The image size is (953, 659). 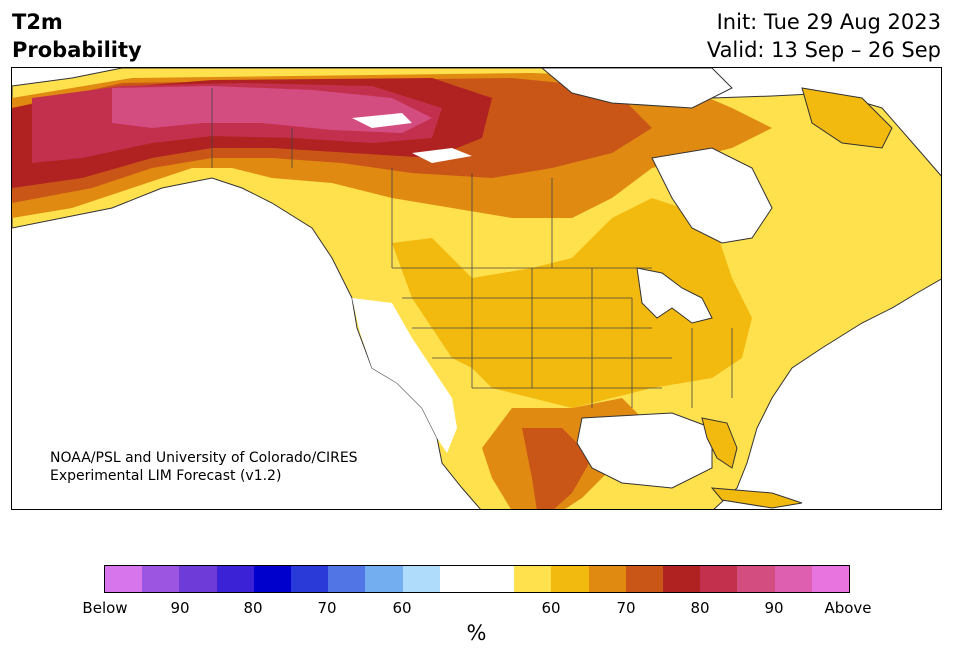 I want to click on baffin-island, so click(x=847, y=118).